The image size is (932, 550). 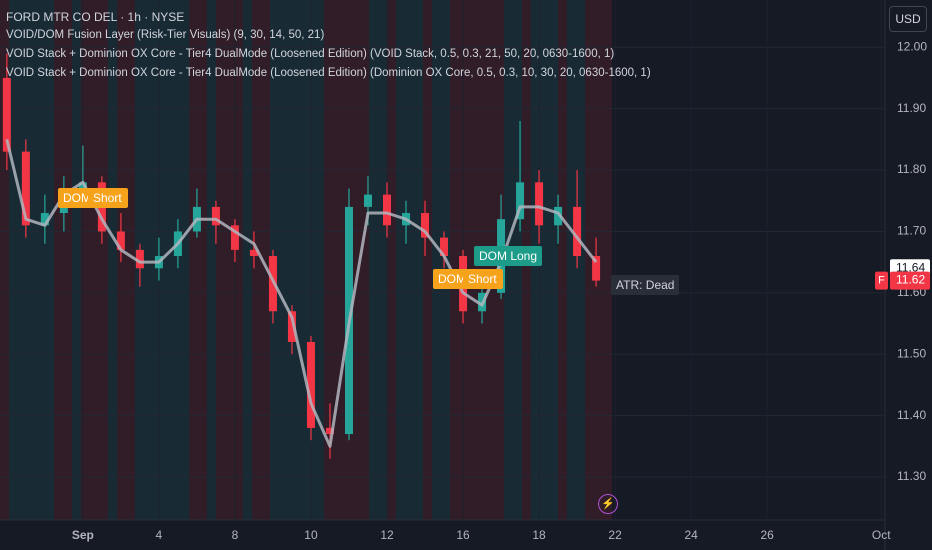 What do you see at coordinates (911, 353) in the screenshot?
I see `y-tick-label: 11.50` at bounding box center [911, 353].